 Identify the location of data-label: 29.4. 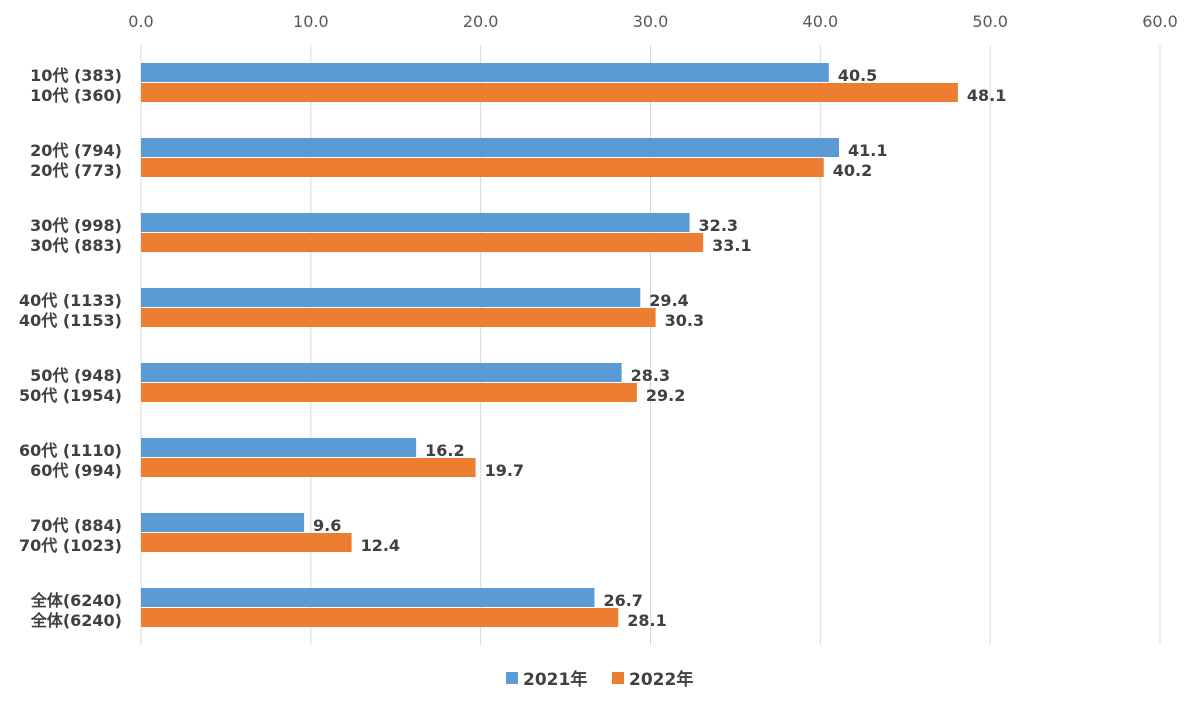
(668, 300).